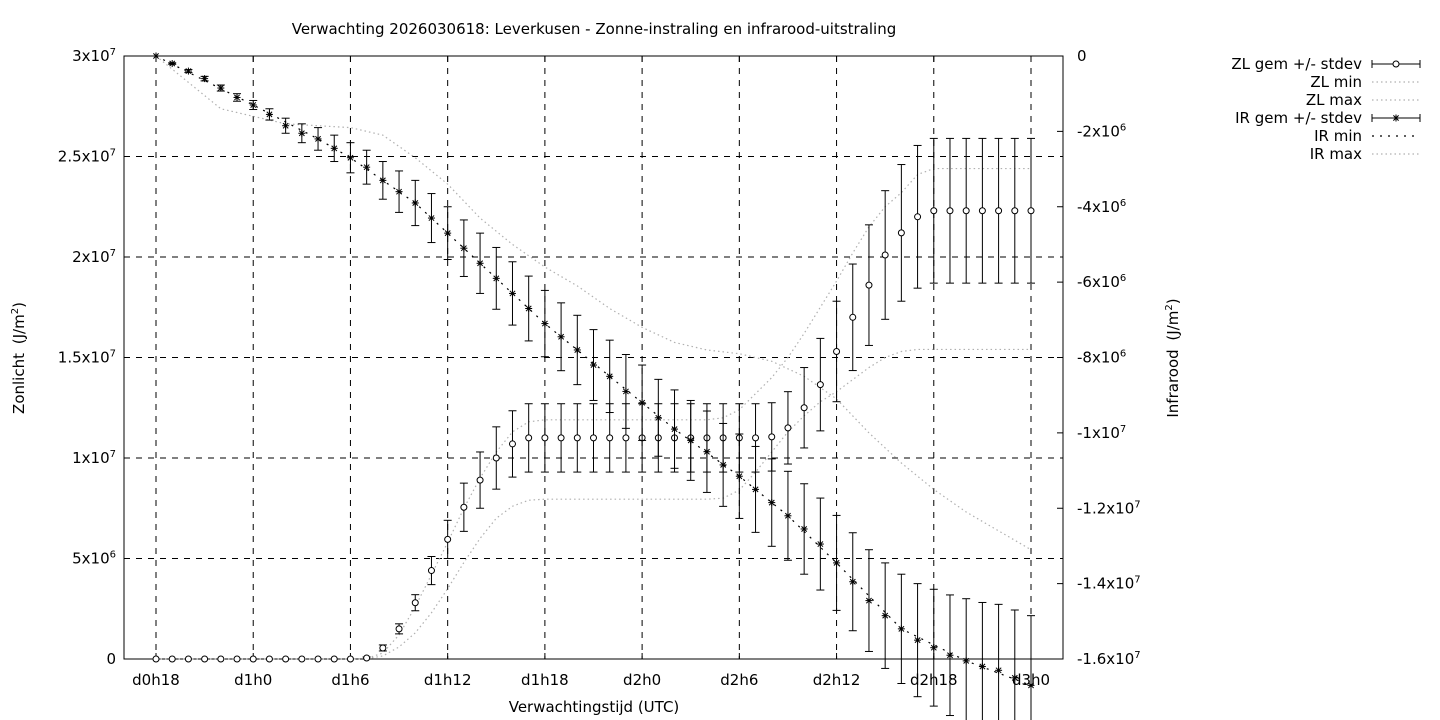 The width and height of the screenshot is (1440, 720). What do you see at coordinates (1109, 508) in the screenshot?
I see `y2-tick-label: -1.2x107` at bounding box center [1109, 508].